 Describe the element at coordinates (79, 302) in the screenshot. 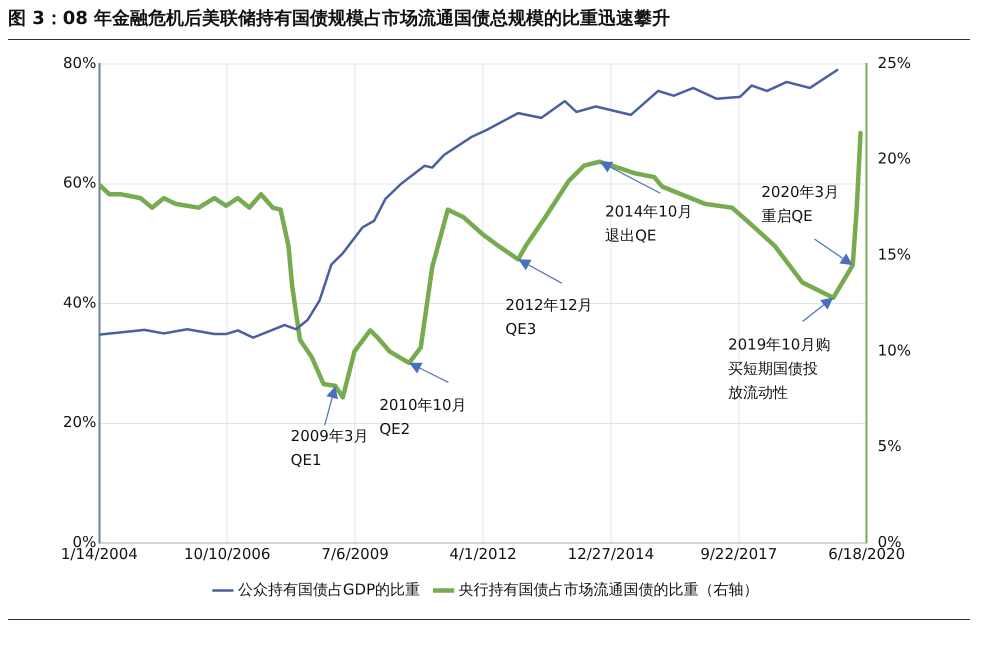

I see `y-tick-label: 40%` at that location.